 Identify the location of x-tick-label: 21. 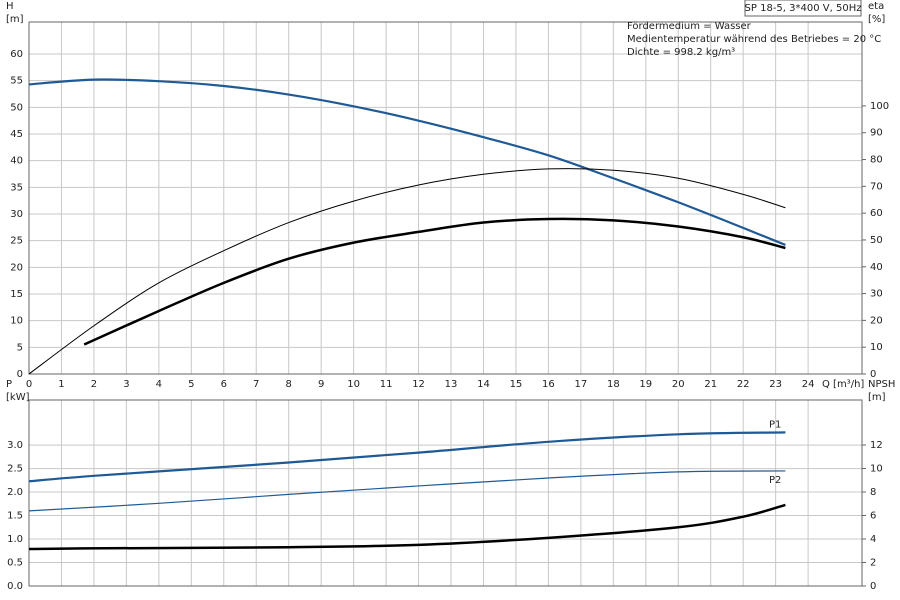
(710, 384).